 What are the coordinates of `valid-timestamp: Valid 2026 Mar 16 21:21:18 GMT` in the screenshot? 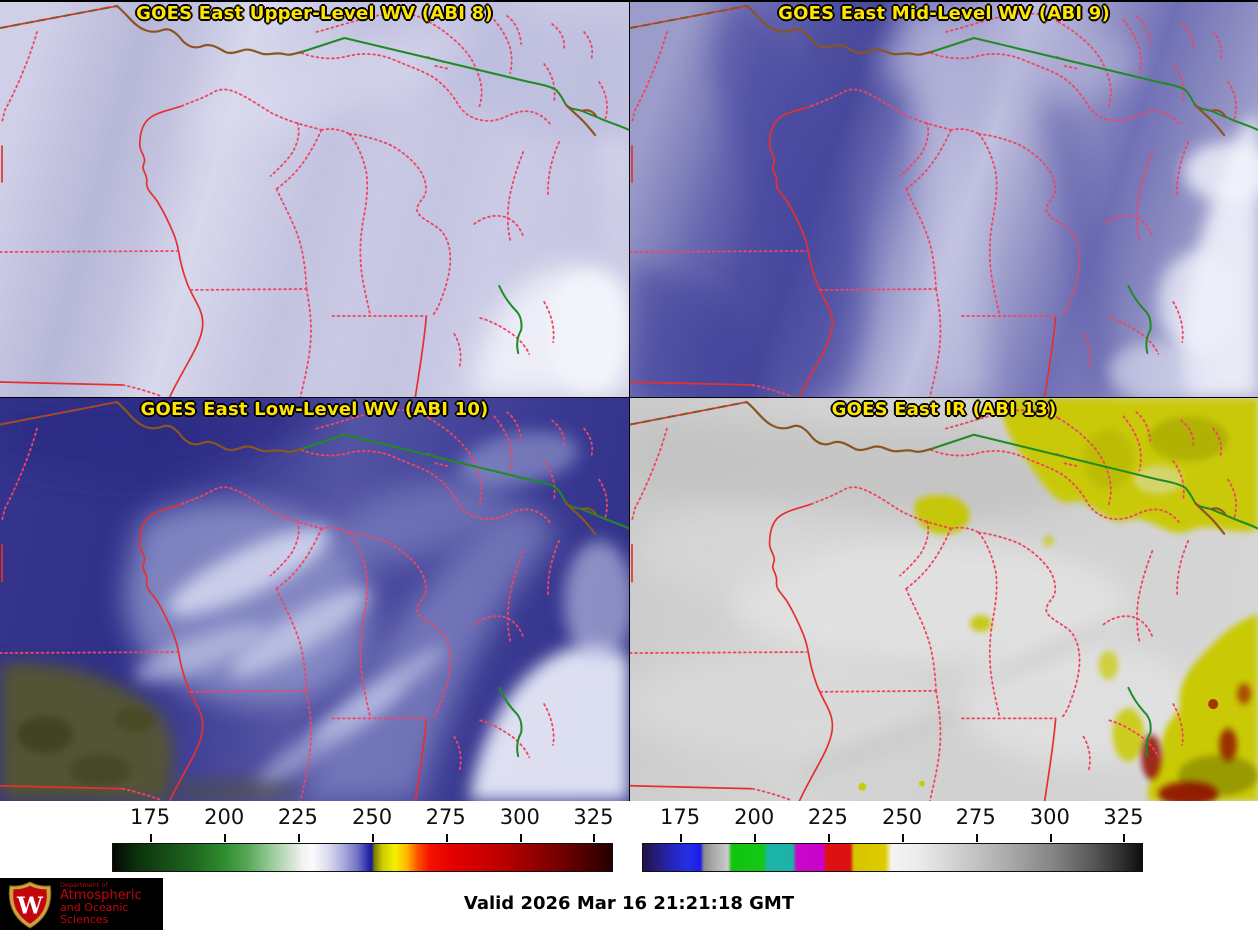 It's located at (629, 903).